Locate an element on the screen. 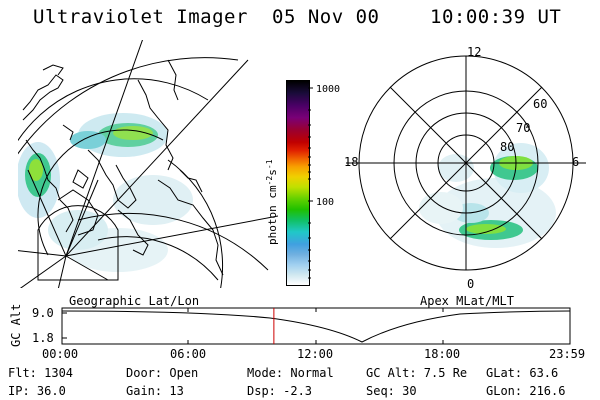  colorbar-exp1: -2 is located at coordinates (269, 181).